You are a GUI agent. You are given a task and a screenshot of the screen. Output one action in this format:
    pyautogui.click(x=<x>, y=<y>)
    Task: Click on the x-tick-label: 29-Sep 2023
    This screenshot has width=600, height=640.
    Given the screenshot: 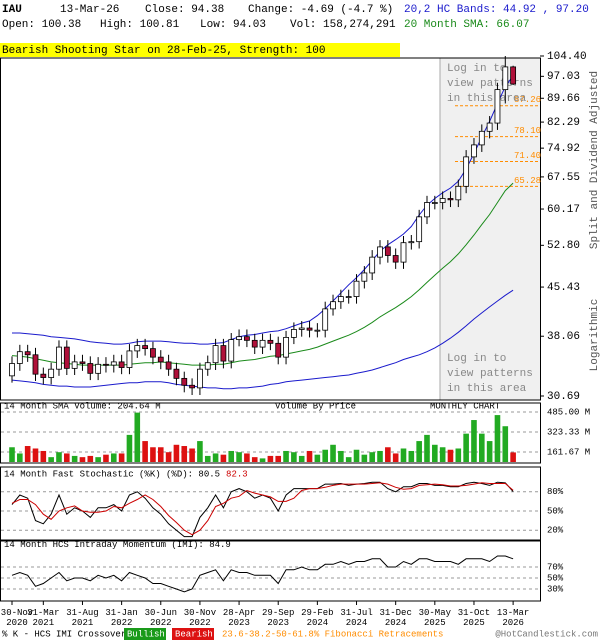 What is the action you would take?
    pyautogui.click(x=278, y=618)
    